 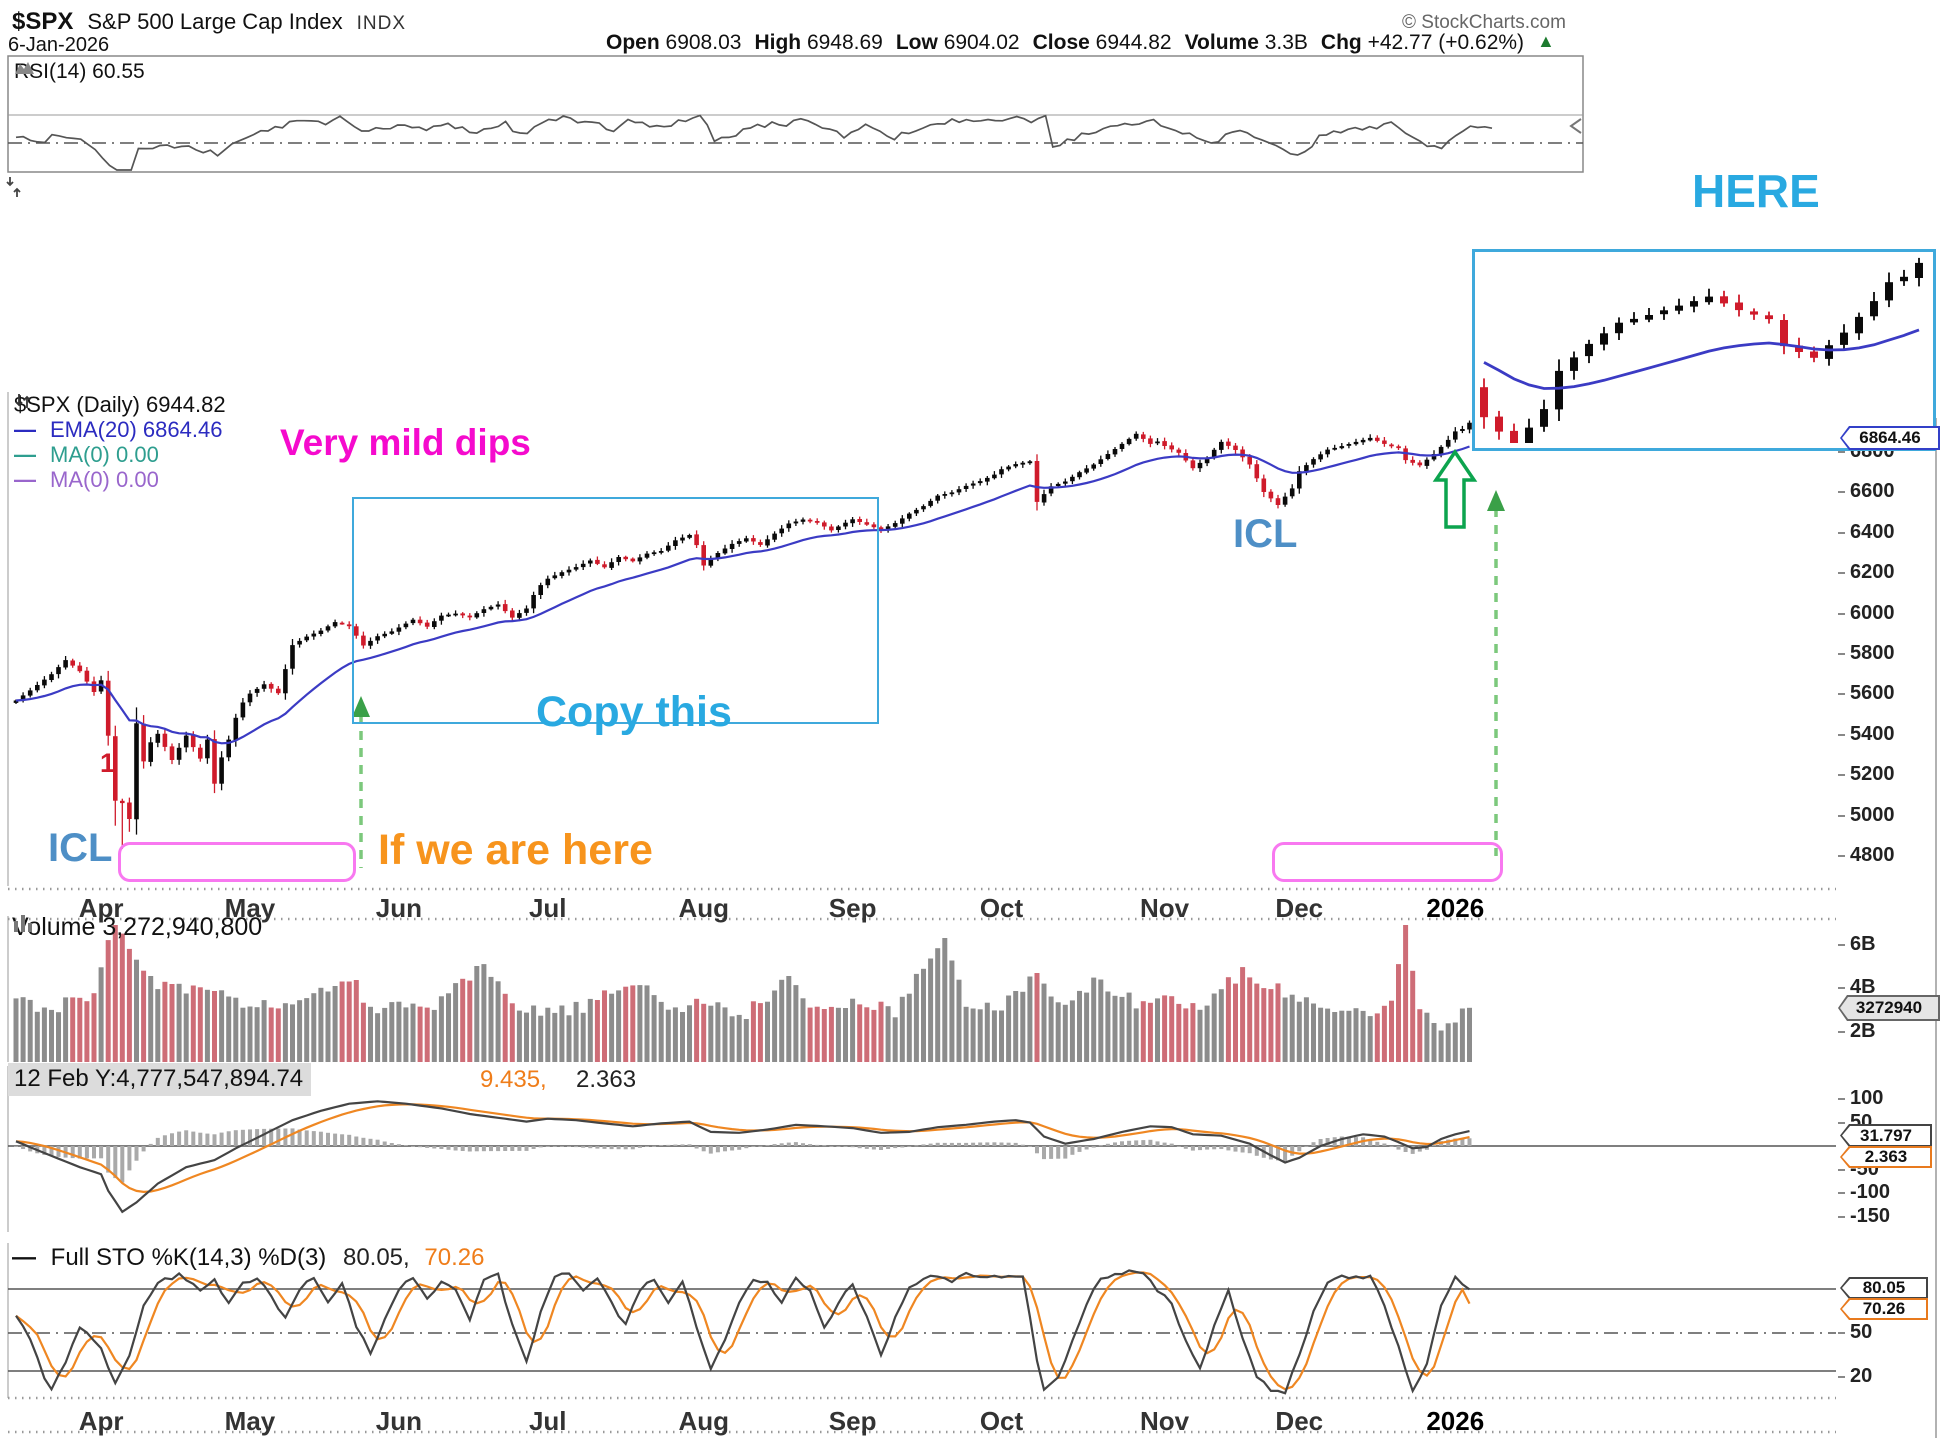 I want to click on axis-tick-label: 5800, so click(x=1872, y=653).